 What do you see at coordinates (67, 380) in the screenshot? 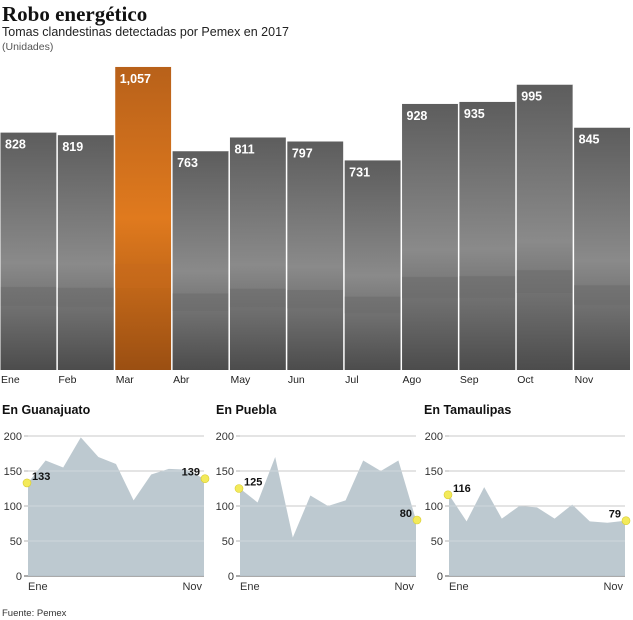
I see `x-tick-label: Feb` at bounding box center [67, 380].